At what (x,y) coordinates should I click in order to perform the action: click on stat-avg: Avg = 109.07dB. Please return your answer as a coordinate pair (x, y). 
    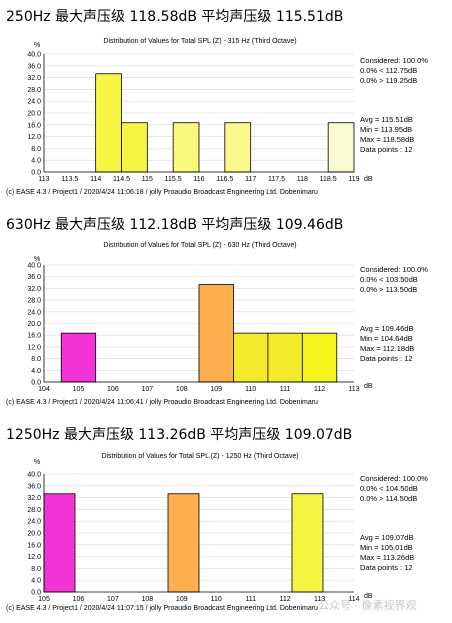
    Looking at the image, I should click on (387, 537).